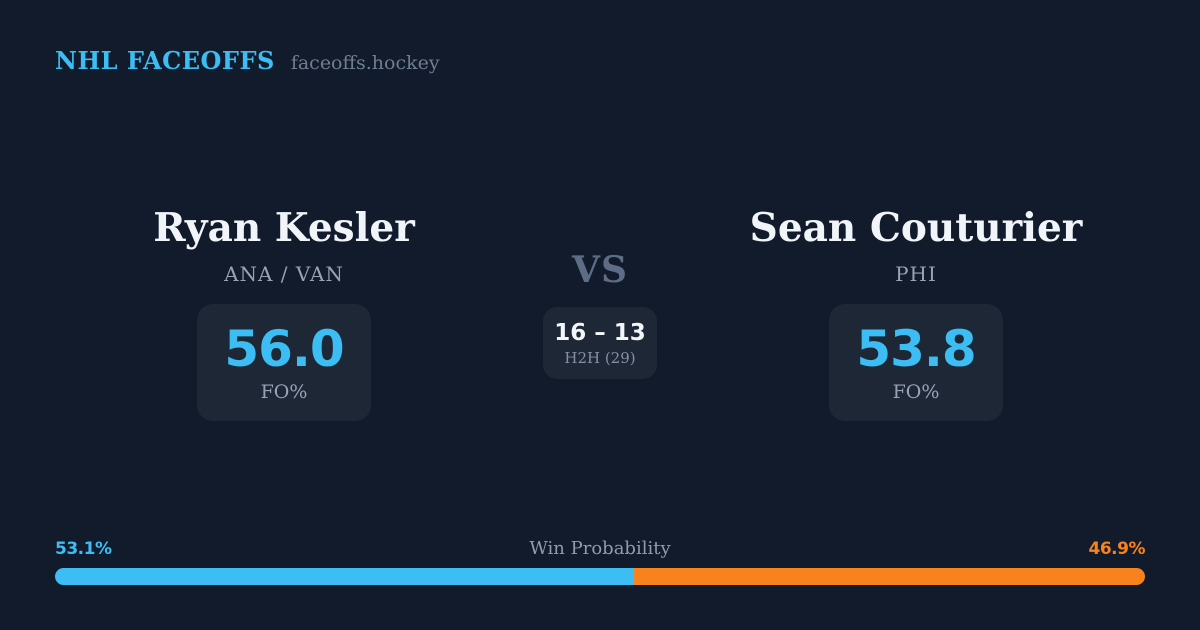  I want to click on win-probability-left-pct: 53.1%, so click(83, 549).